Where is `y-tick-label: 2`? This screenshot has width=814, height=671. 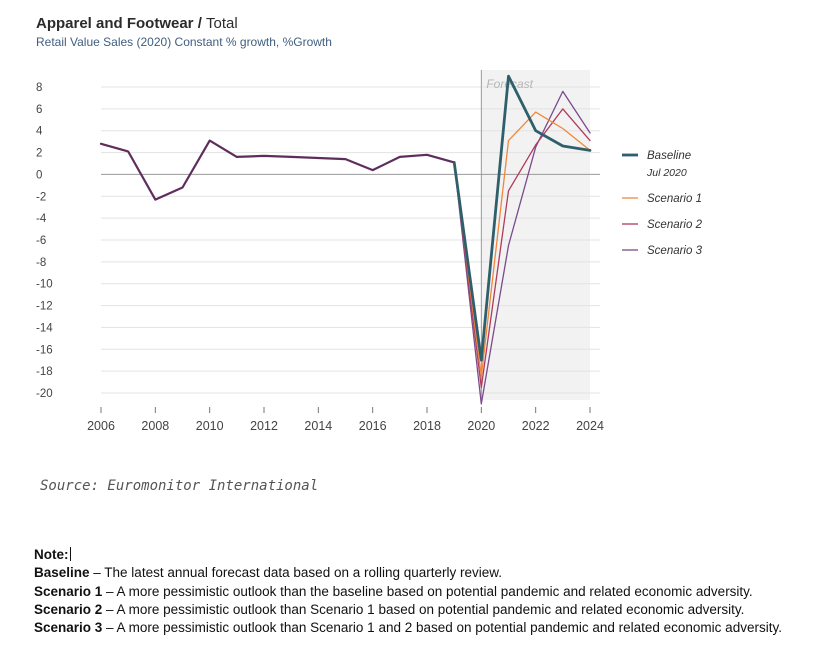
y-tick-label: 2 is located at coordinates (39, 154).